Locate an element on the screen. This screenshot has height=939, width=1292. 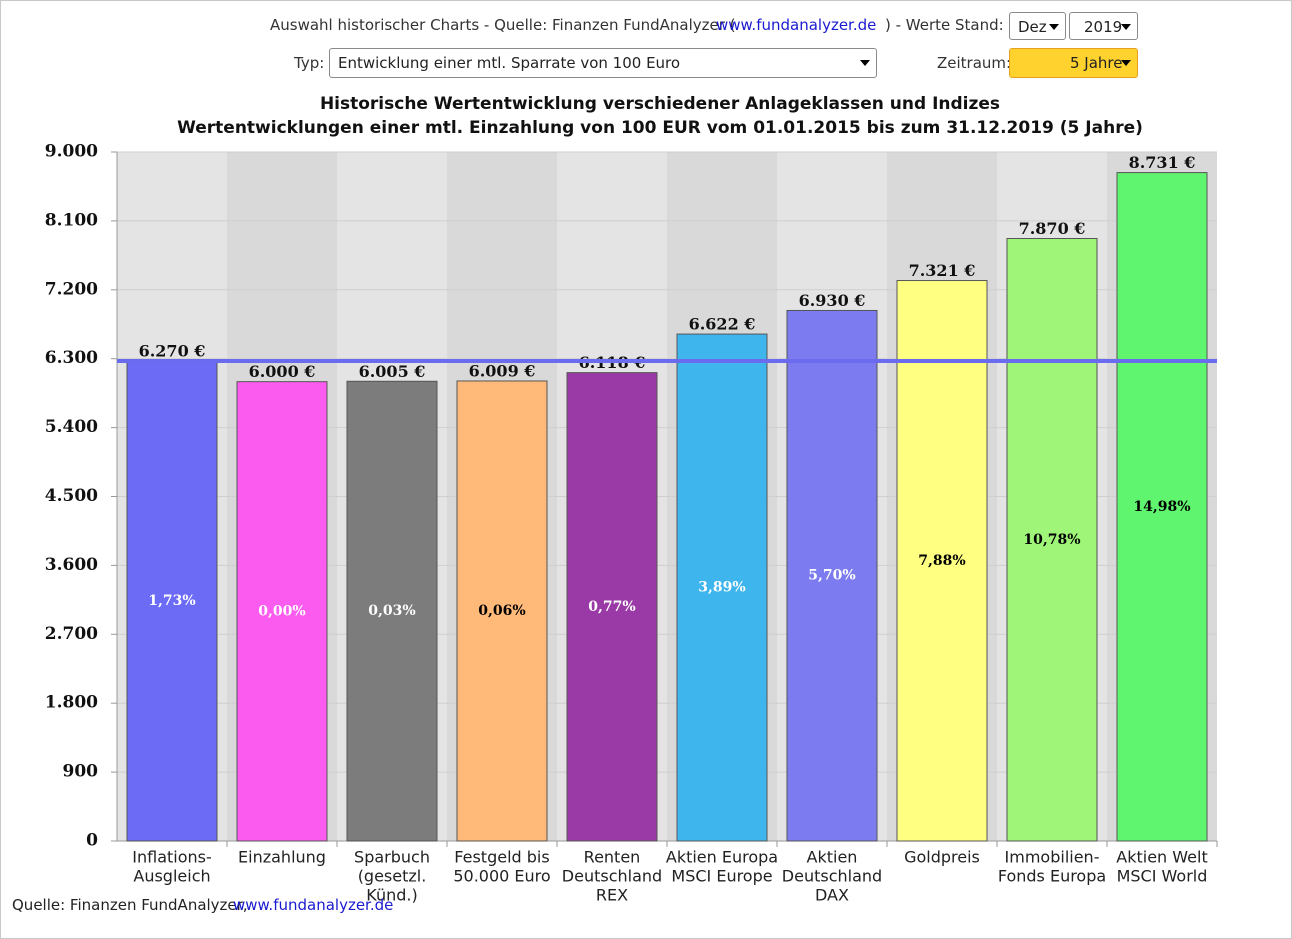
period-label: Zeitraum: is located at coordinates (974, 63).